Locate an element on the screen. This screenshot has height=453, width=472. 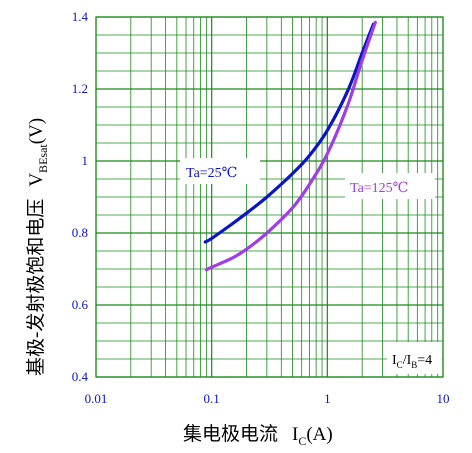
condition-box is located at coordinates (414, 358).